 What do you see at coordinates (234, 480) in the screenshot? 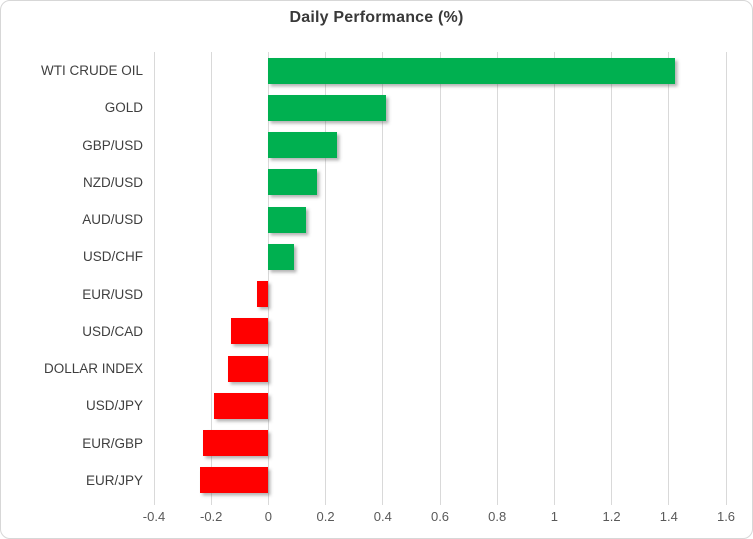
I see `bar-eur-jpy` at bounding box center [234, 480].